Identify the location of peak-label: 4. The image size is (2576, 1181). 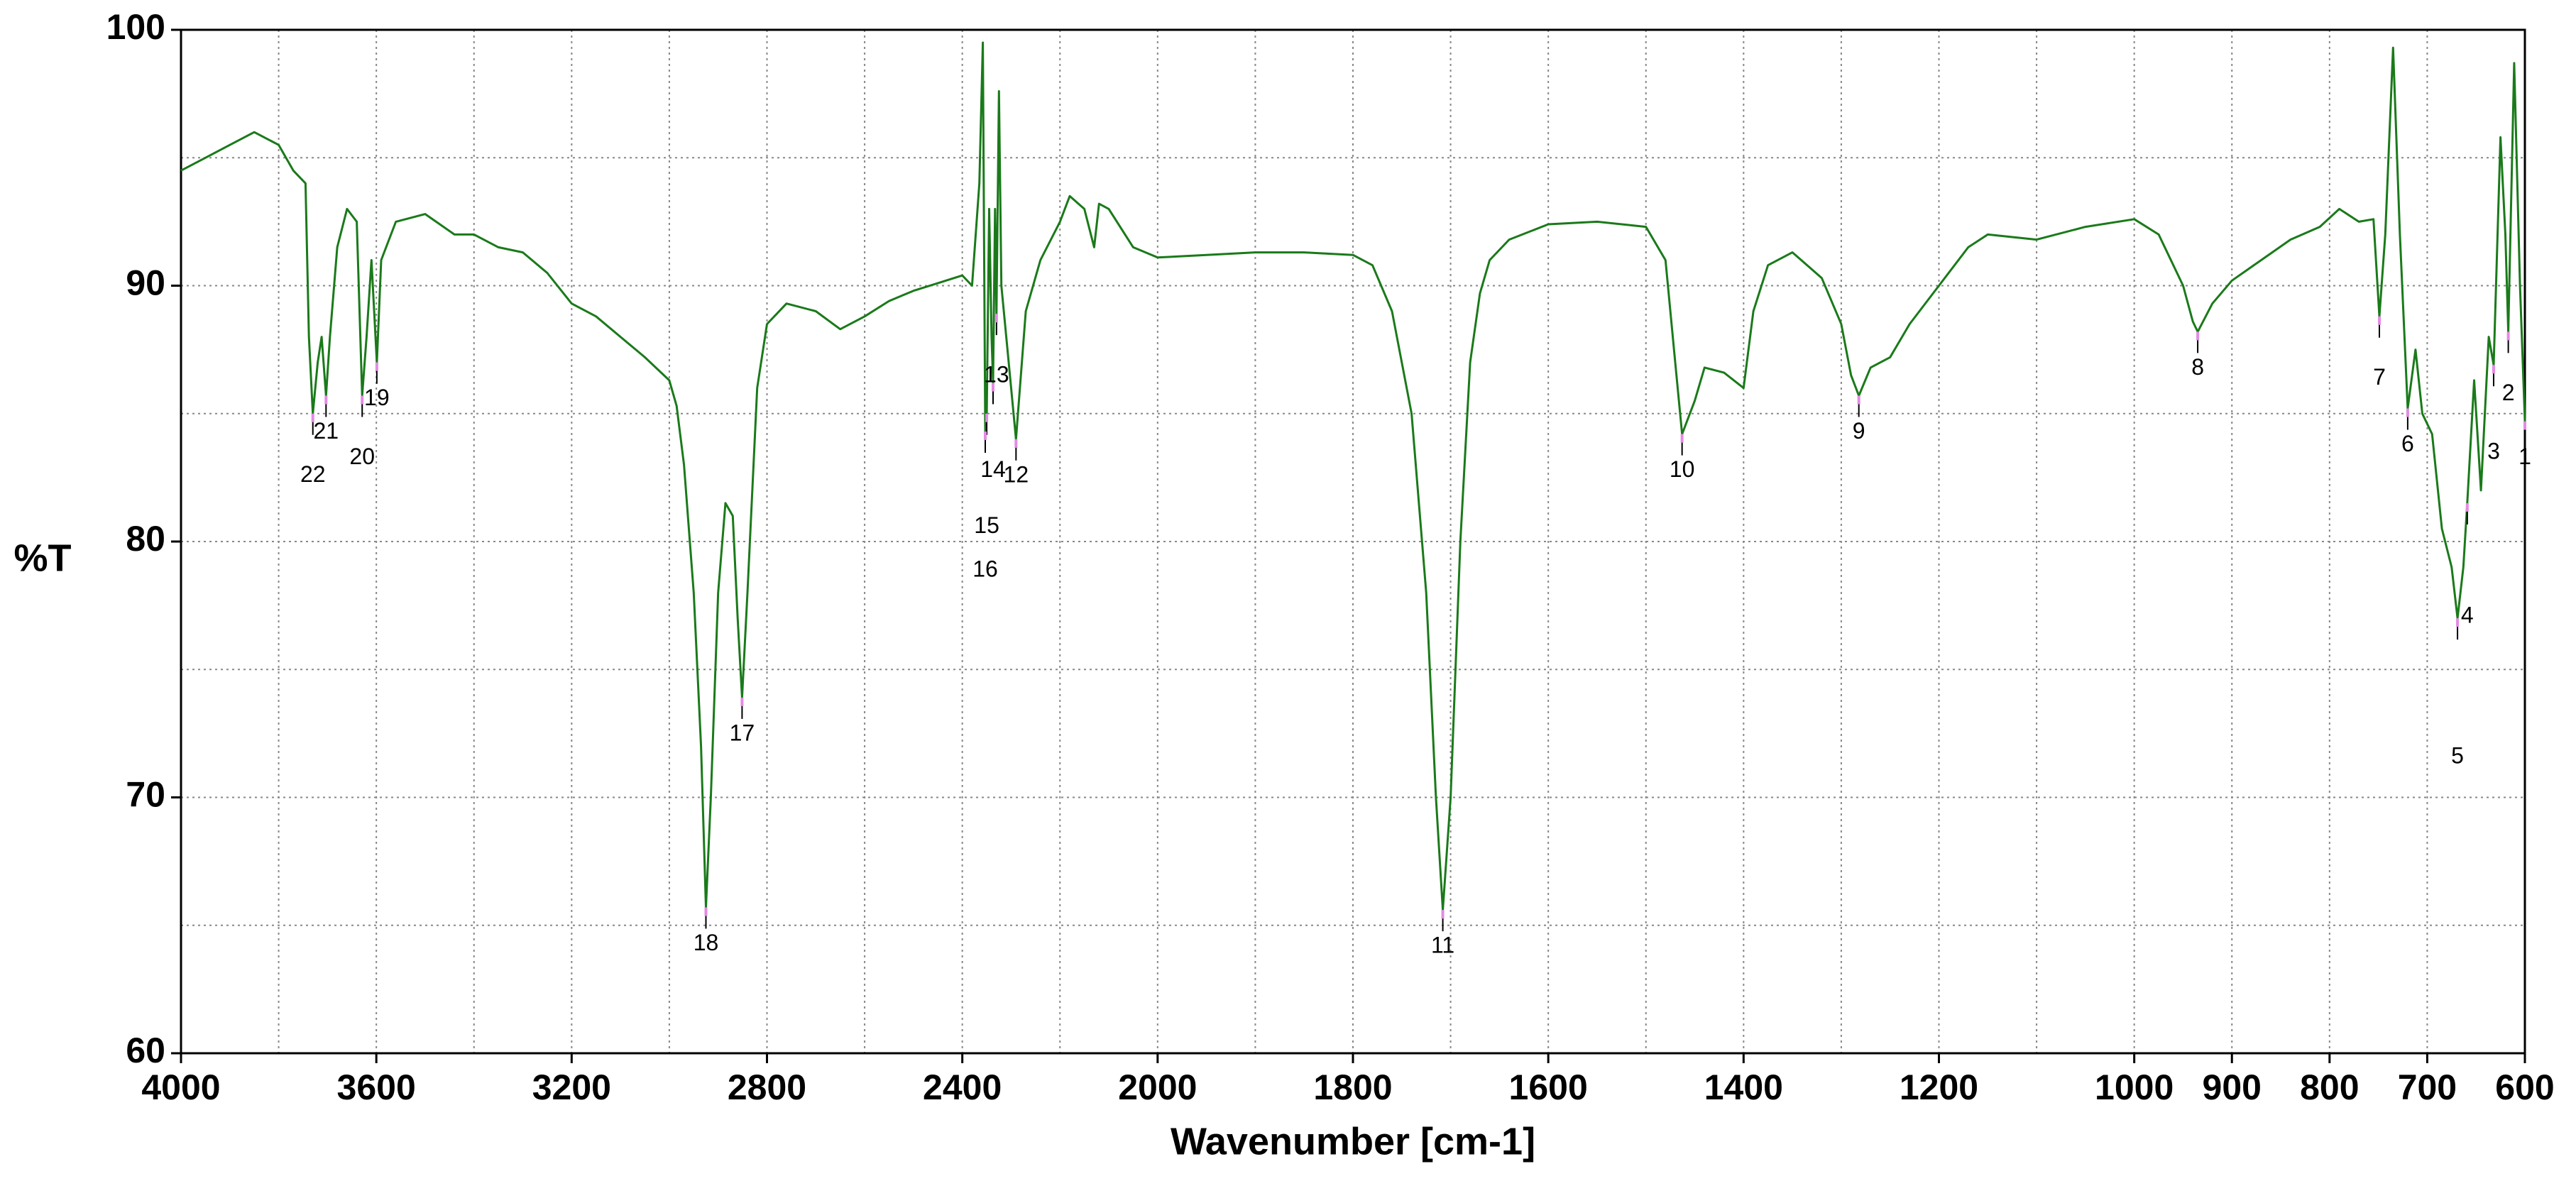
(2467, 614).